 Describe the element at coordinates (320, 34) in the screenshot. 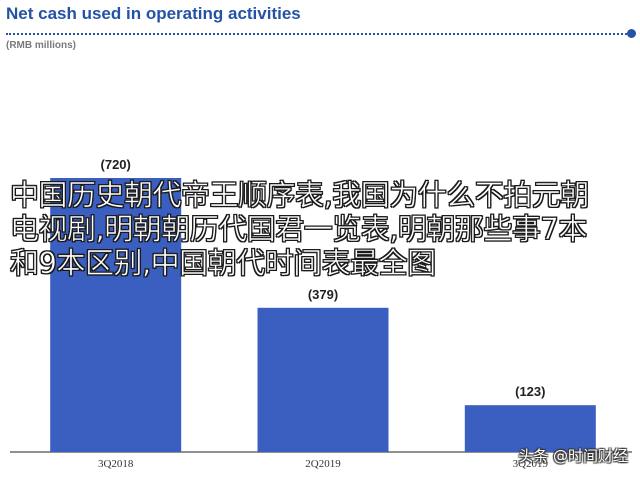

I see `title-divider` at that location.